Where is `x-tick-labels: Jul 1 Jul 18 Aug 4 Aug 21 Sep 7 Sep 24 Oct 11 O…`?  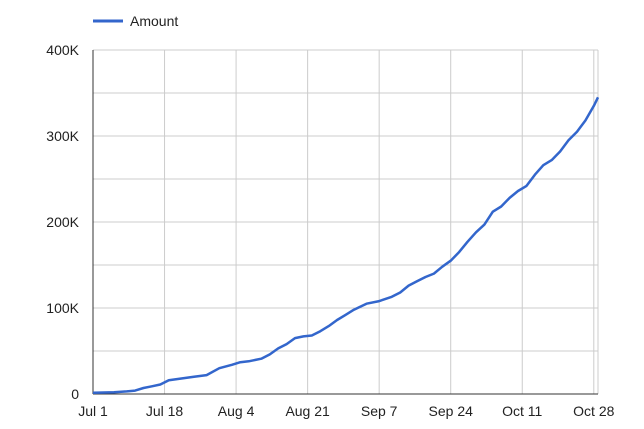
x-tick-labels: Jul 1 Jul 18 Aug 4 Aug 21 Sep 7 Sep 24 Oct 11 O… is located at coordinates (346, 411).